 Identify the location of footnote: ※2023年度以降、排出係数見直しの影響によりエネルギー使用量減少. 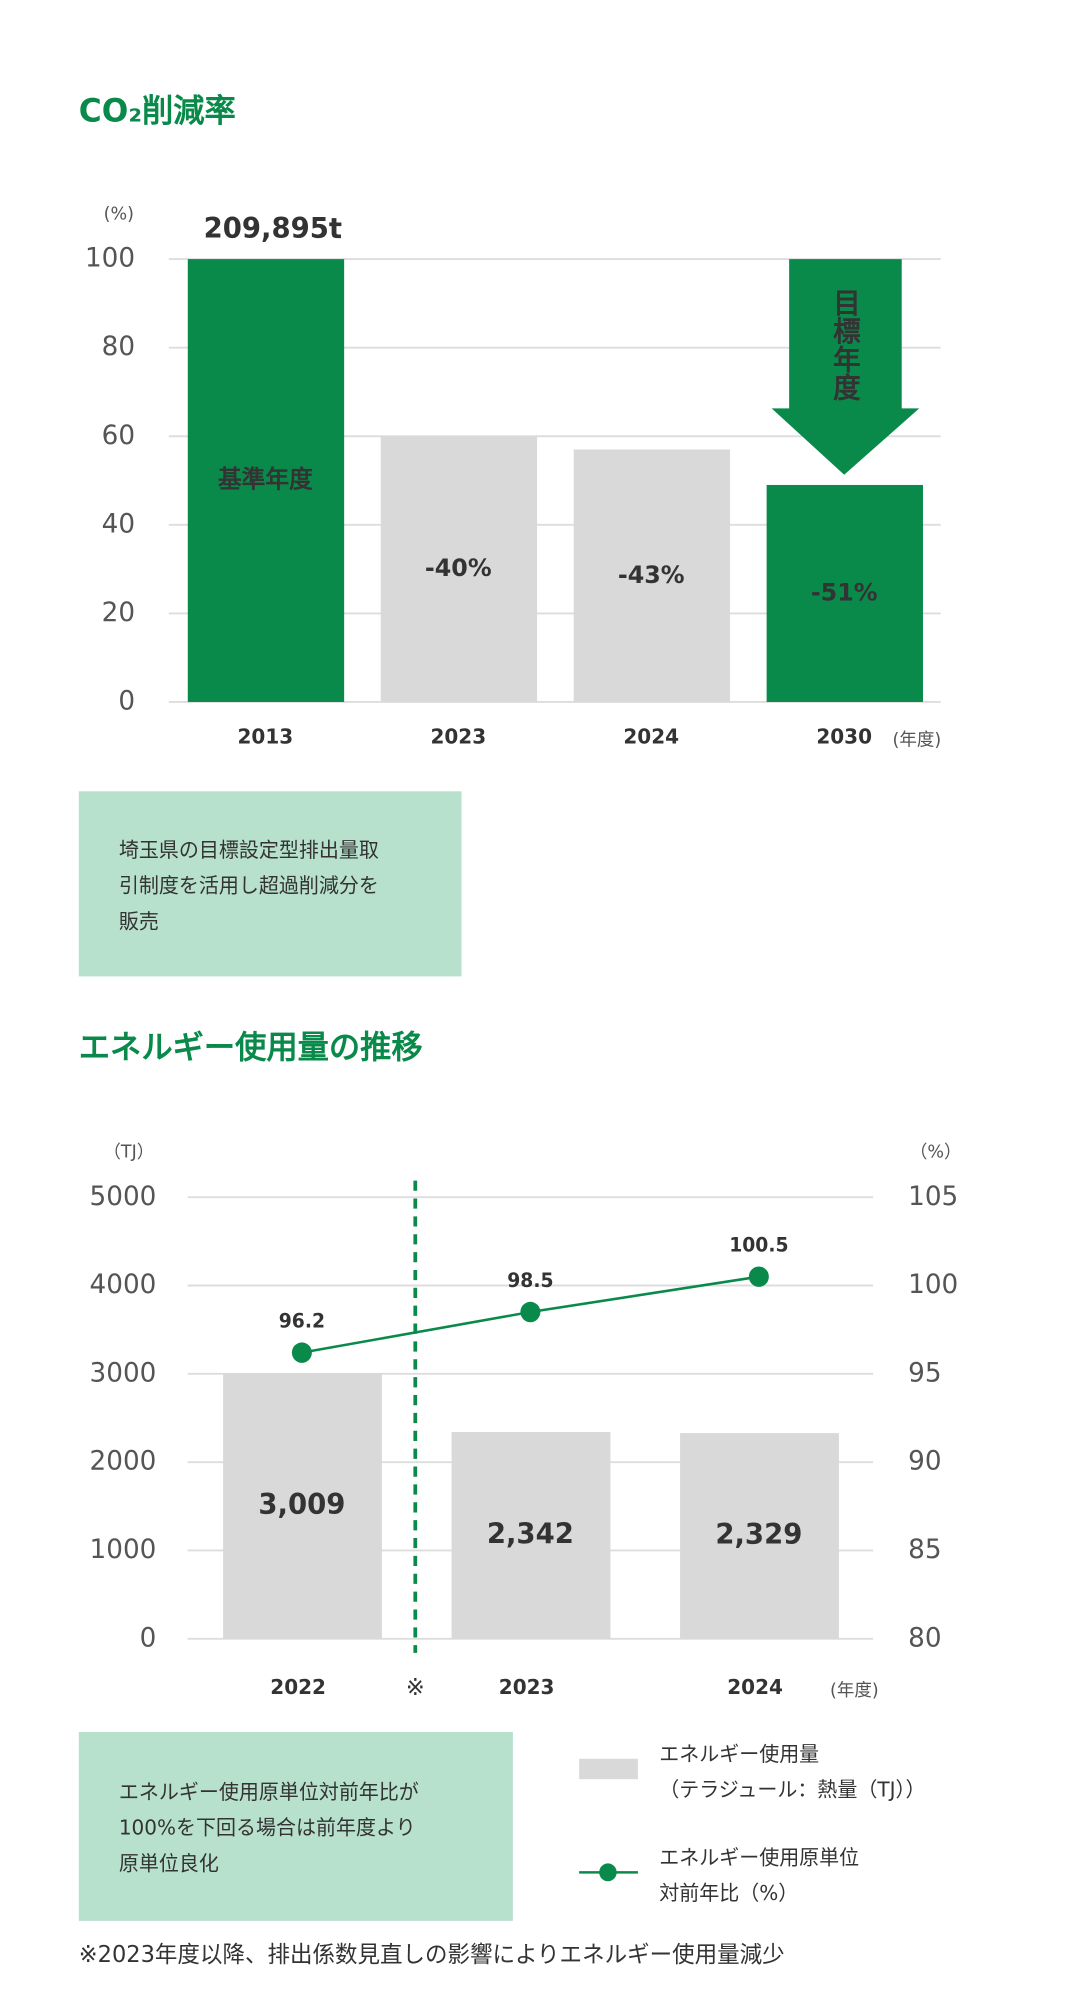
(432, 1955).